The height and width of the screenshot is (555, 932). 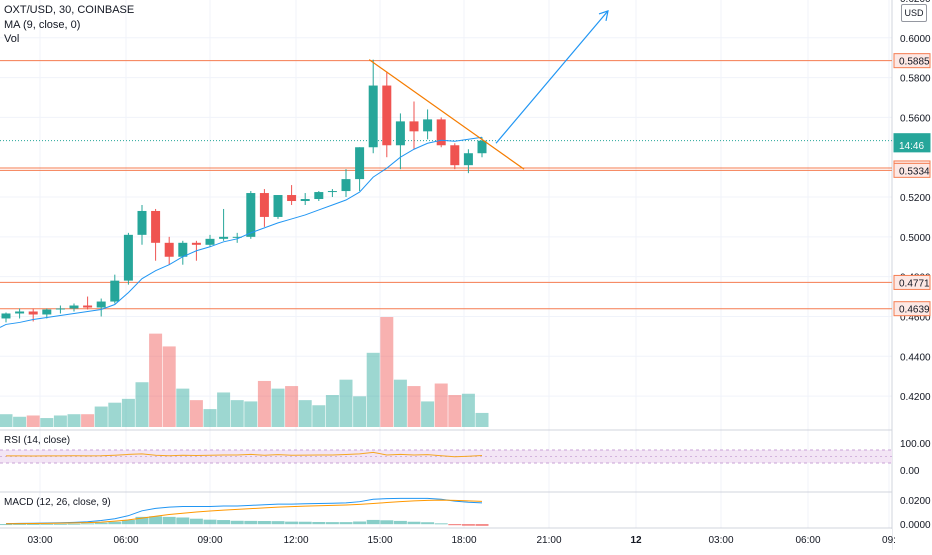 What do you see at coordinates (548, 540) in the screenshot?
I see `time-tick-label: 21:00` at bounding box center [548, 540].